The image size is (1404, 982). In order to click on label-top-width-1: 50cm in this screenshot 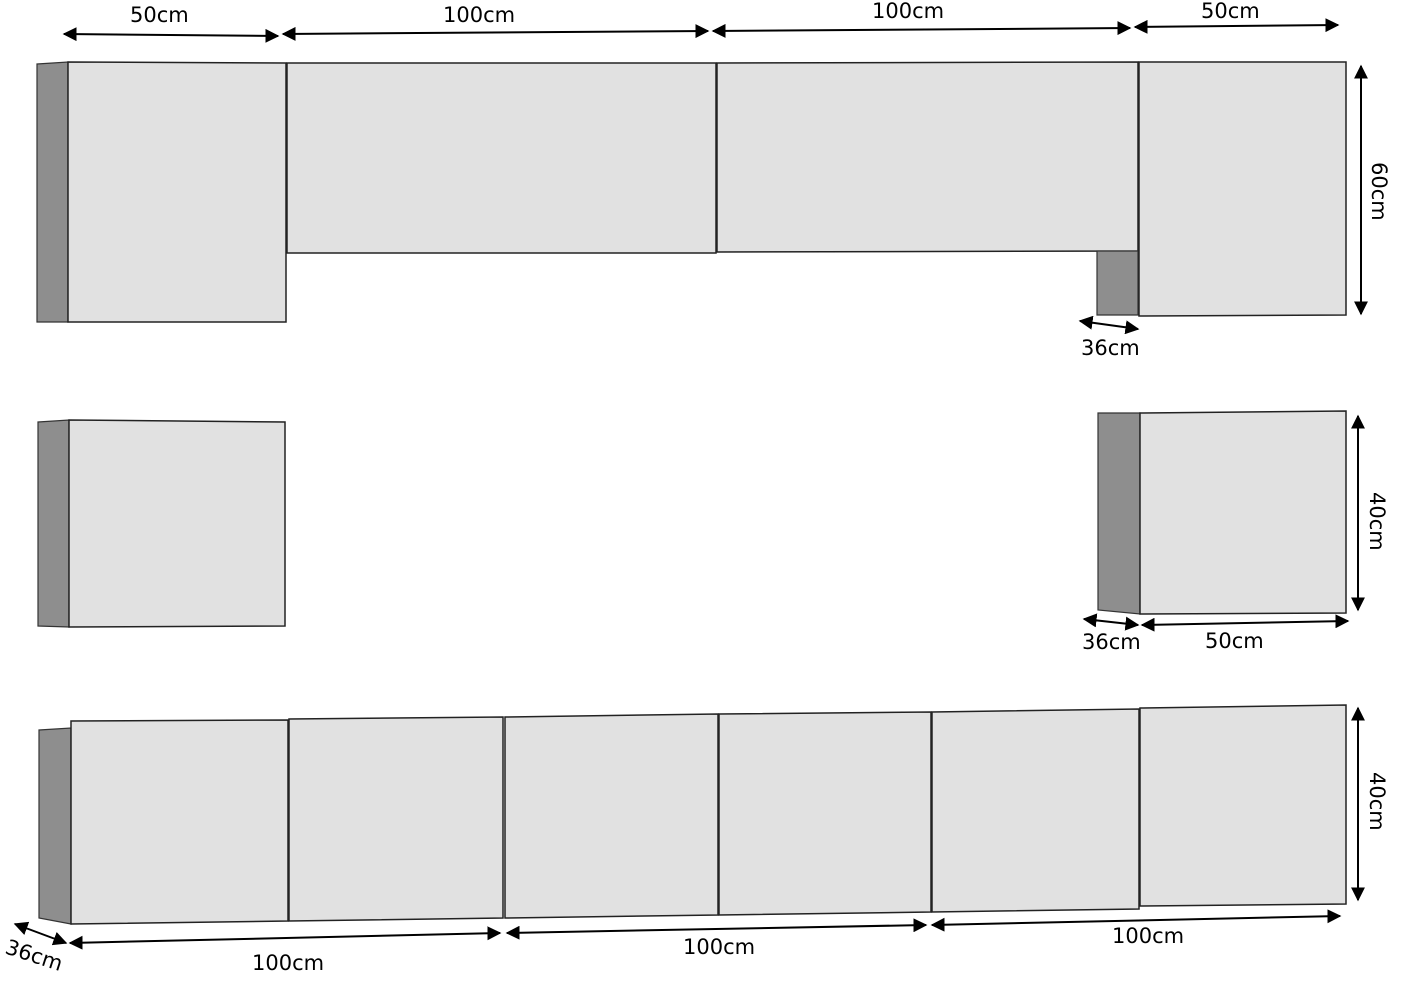, I will do `click(159, 15)`.